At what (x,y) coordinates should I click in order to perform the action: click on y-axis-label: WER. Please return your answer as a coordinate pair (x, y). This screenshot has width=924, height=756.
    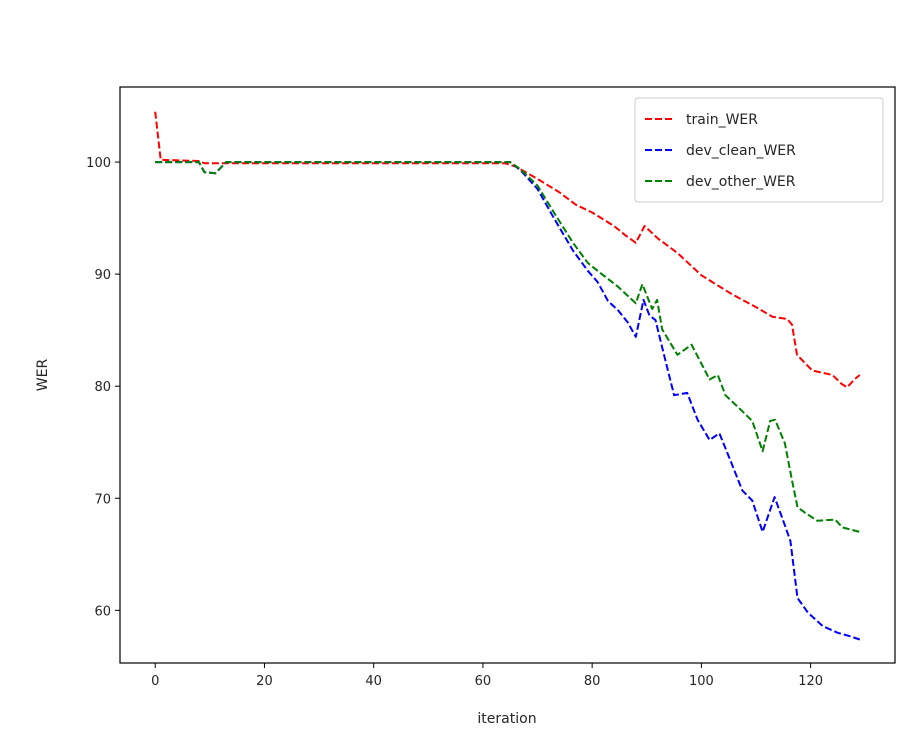
    Looking at the image, I should click on (43, 375).